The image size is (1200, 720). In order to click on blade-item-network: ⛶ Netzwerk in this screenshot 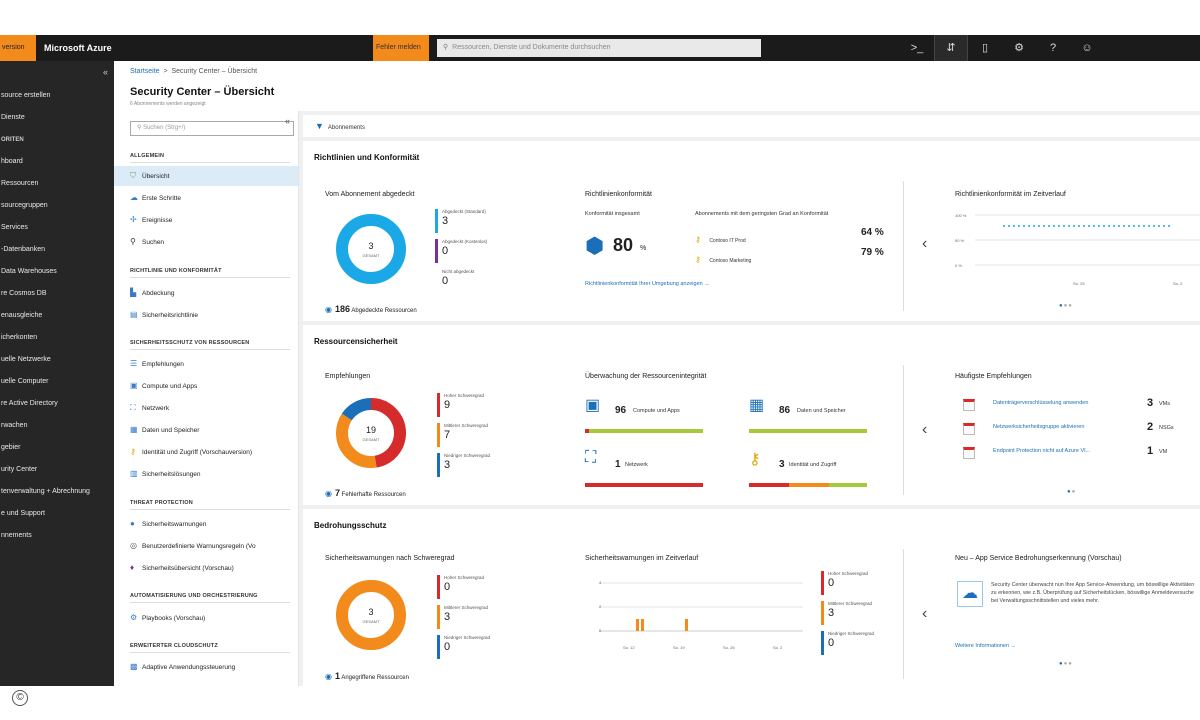, I will do `click(214, 408)`.